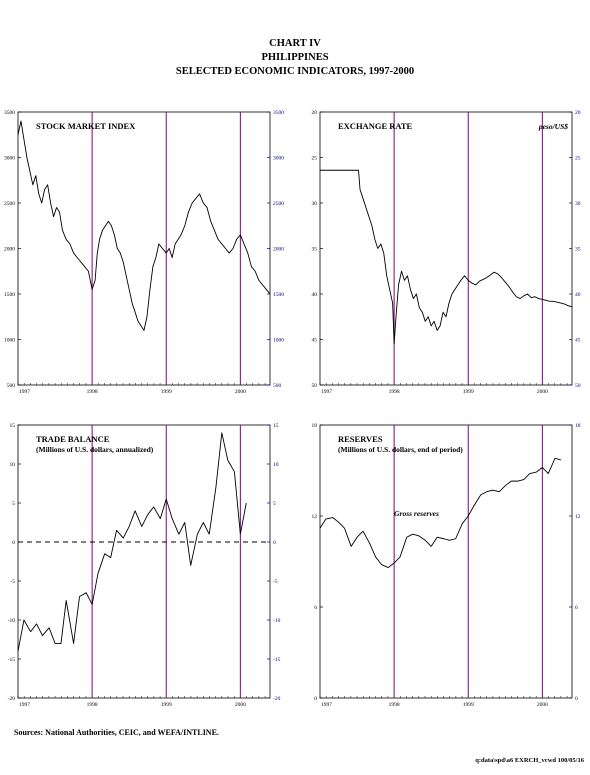 Image resolution: width=590 pixels, height=775 pixels. What do you see at coordinates (9, 295) in the screenshot?
I see `y-tick-label-left: 1500` at bounding box center [9, 295].